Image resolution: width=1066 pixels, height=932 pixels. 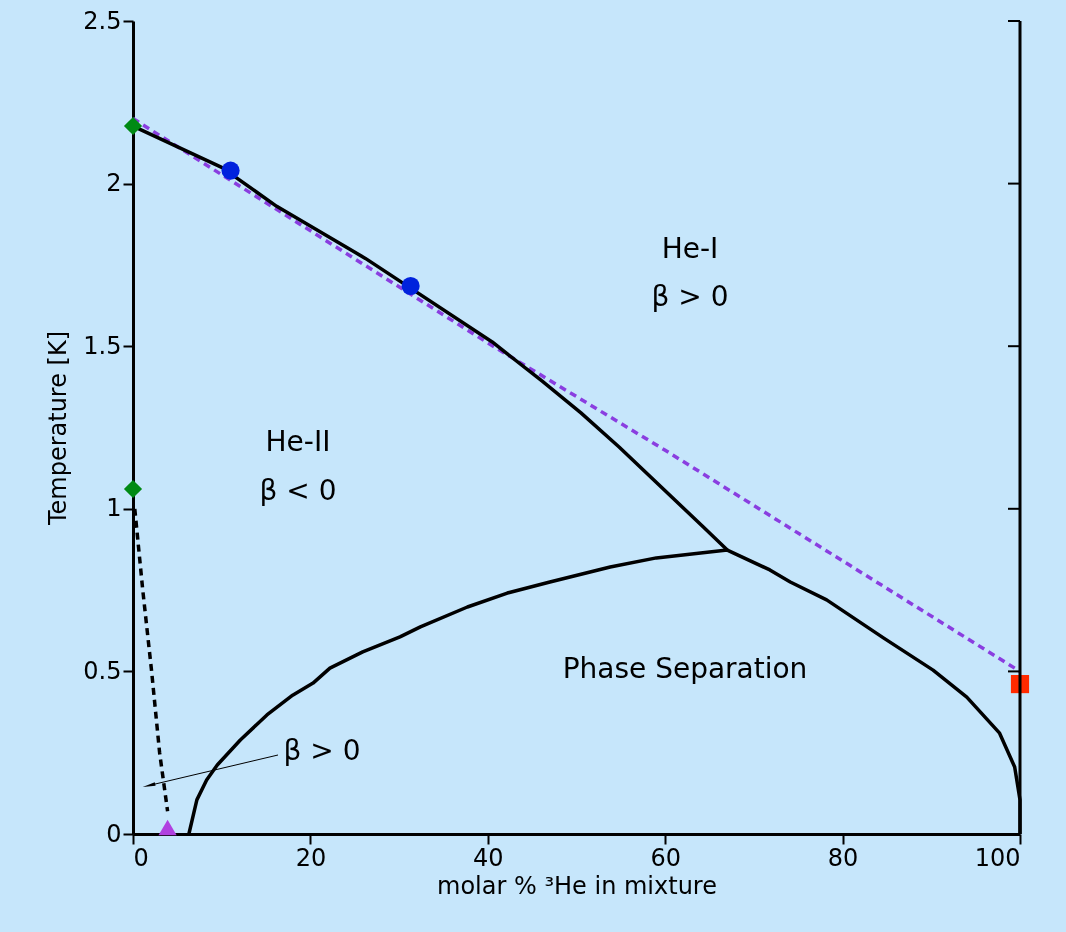 What do you see at coordinates (141, 857) in the screenshot?
I see `x-tick-label: 0` at bounding box center [141, 857].